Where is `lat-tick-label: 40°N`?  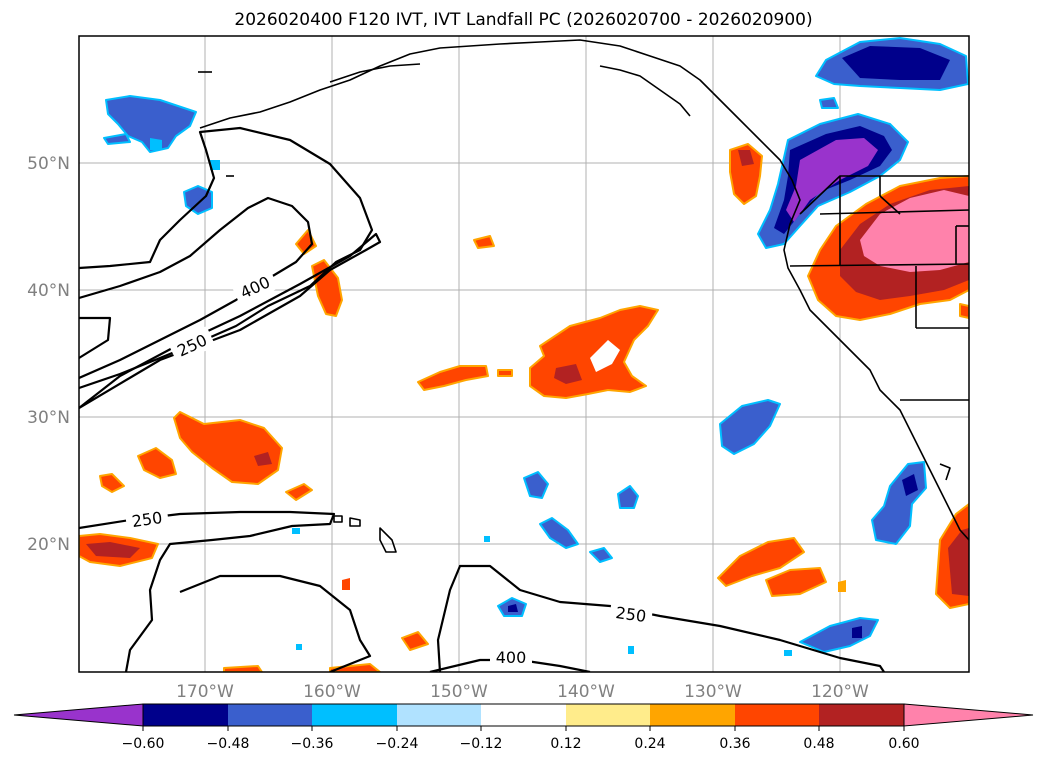 lat-tick-label: 40°N is located at coordinates (48, 291).